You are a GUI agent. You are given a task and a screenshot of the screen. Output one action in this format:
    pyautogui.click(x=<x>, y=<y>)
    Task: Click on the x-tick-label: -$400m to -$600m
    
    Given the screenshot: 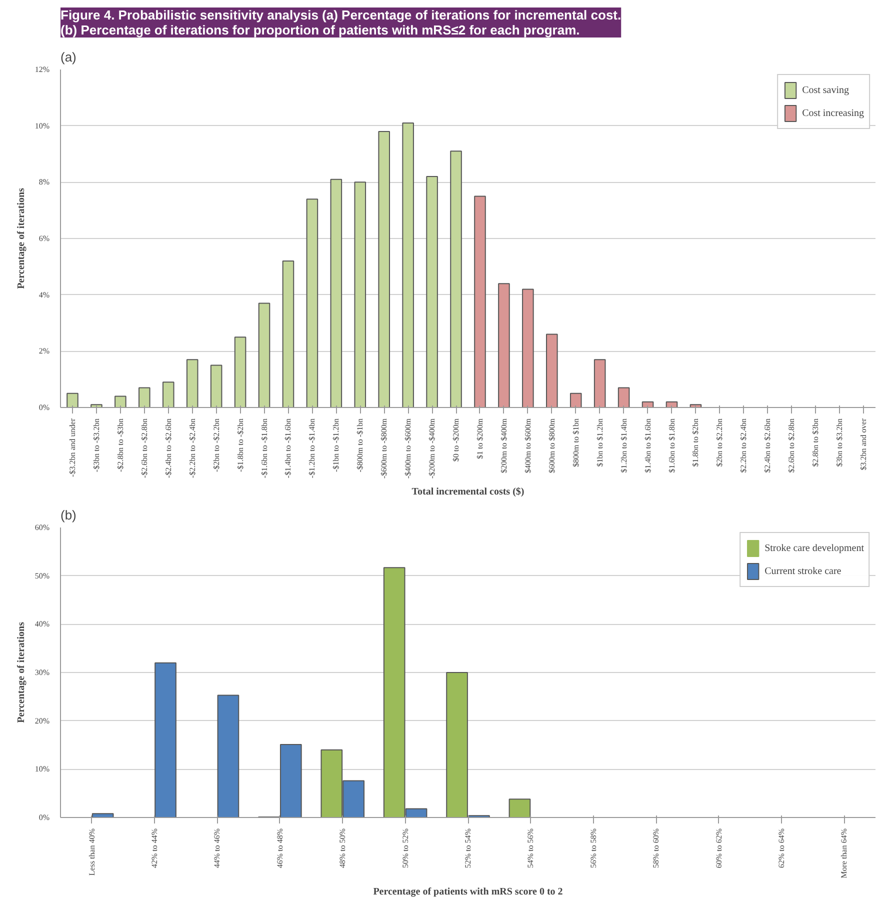 What is the action you would take?
    pyautogui.click(x=408, y=448)
    